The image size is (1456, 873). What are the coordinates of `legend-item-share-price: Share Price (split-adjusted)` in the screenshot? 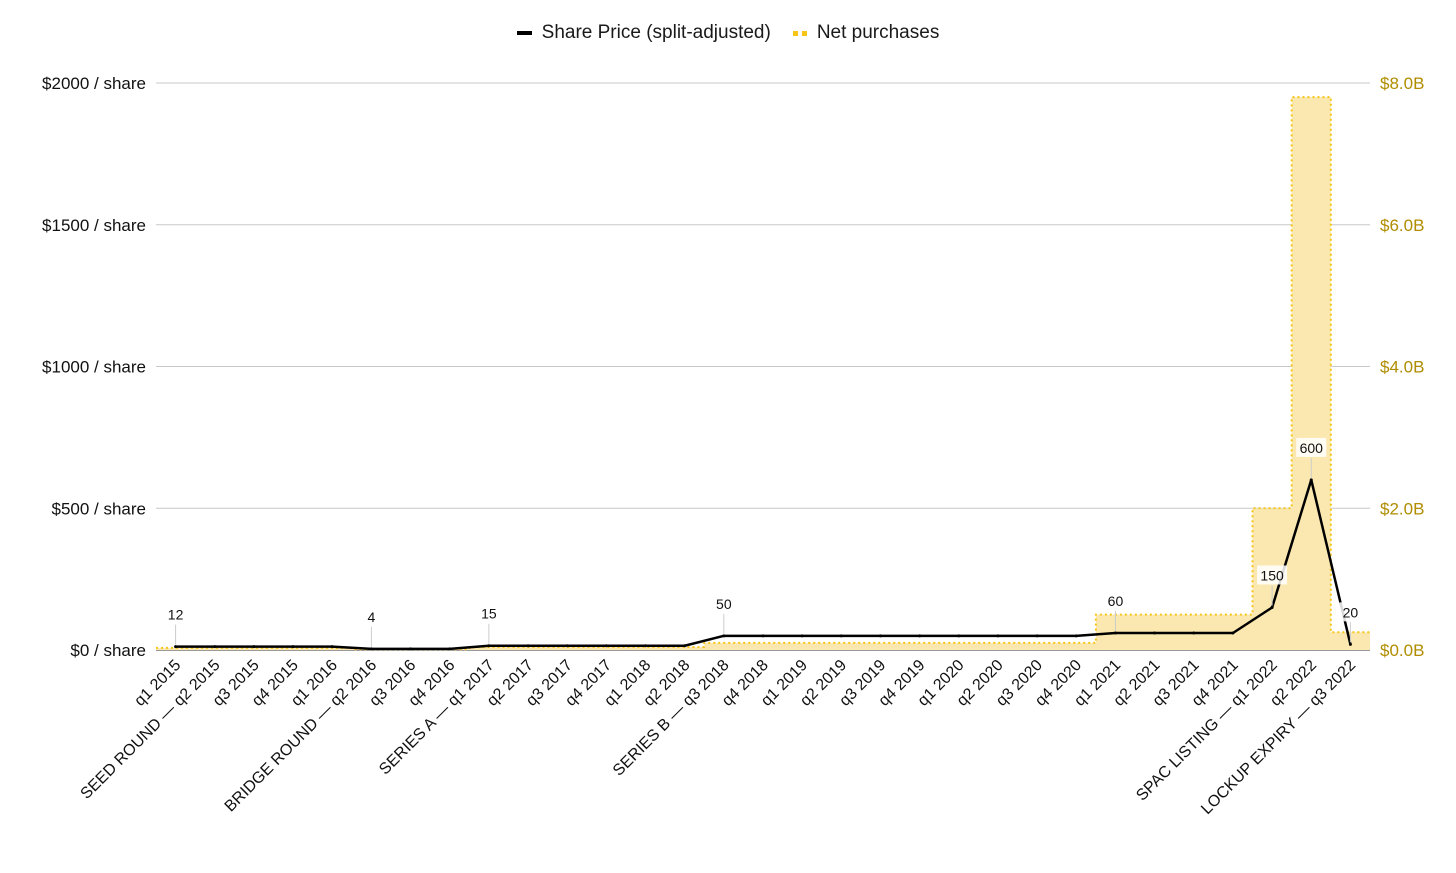 It's located at (643, 33).